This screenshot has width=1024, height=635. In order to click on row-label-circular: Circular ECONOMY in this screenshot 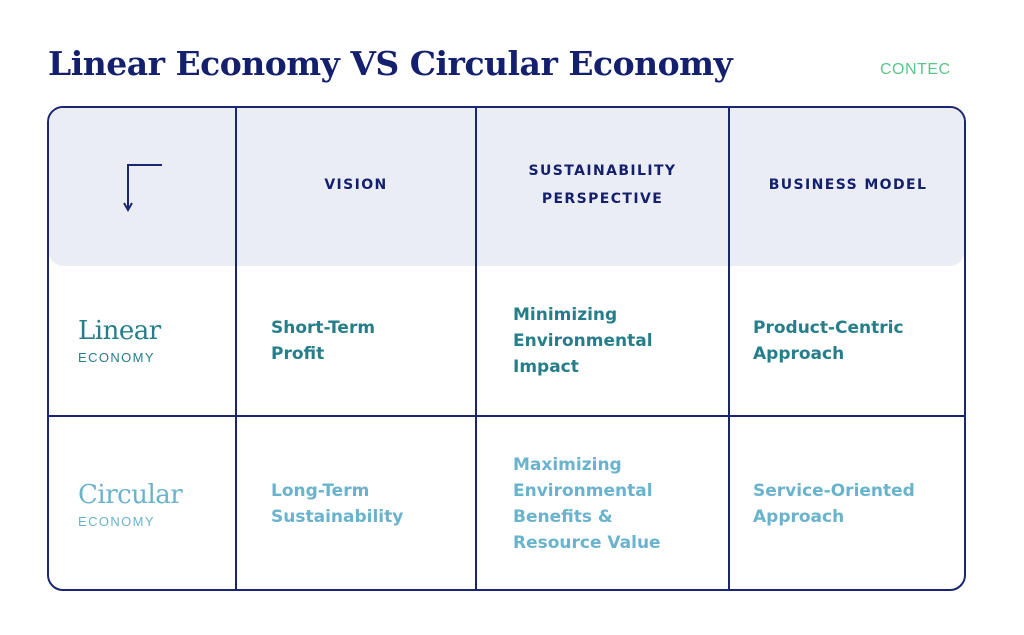, I will do `click(155, 503)`.